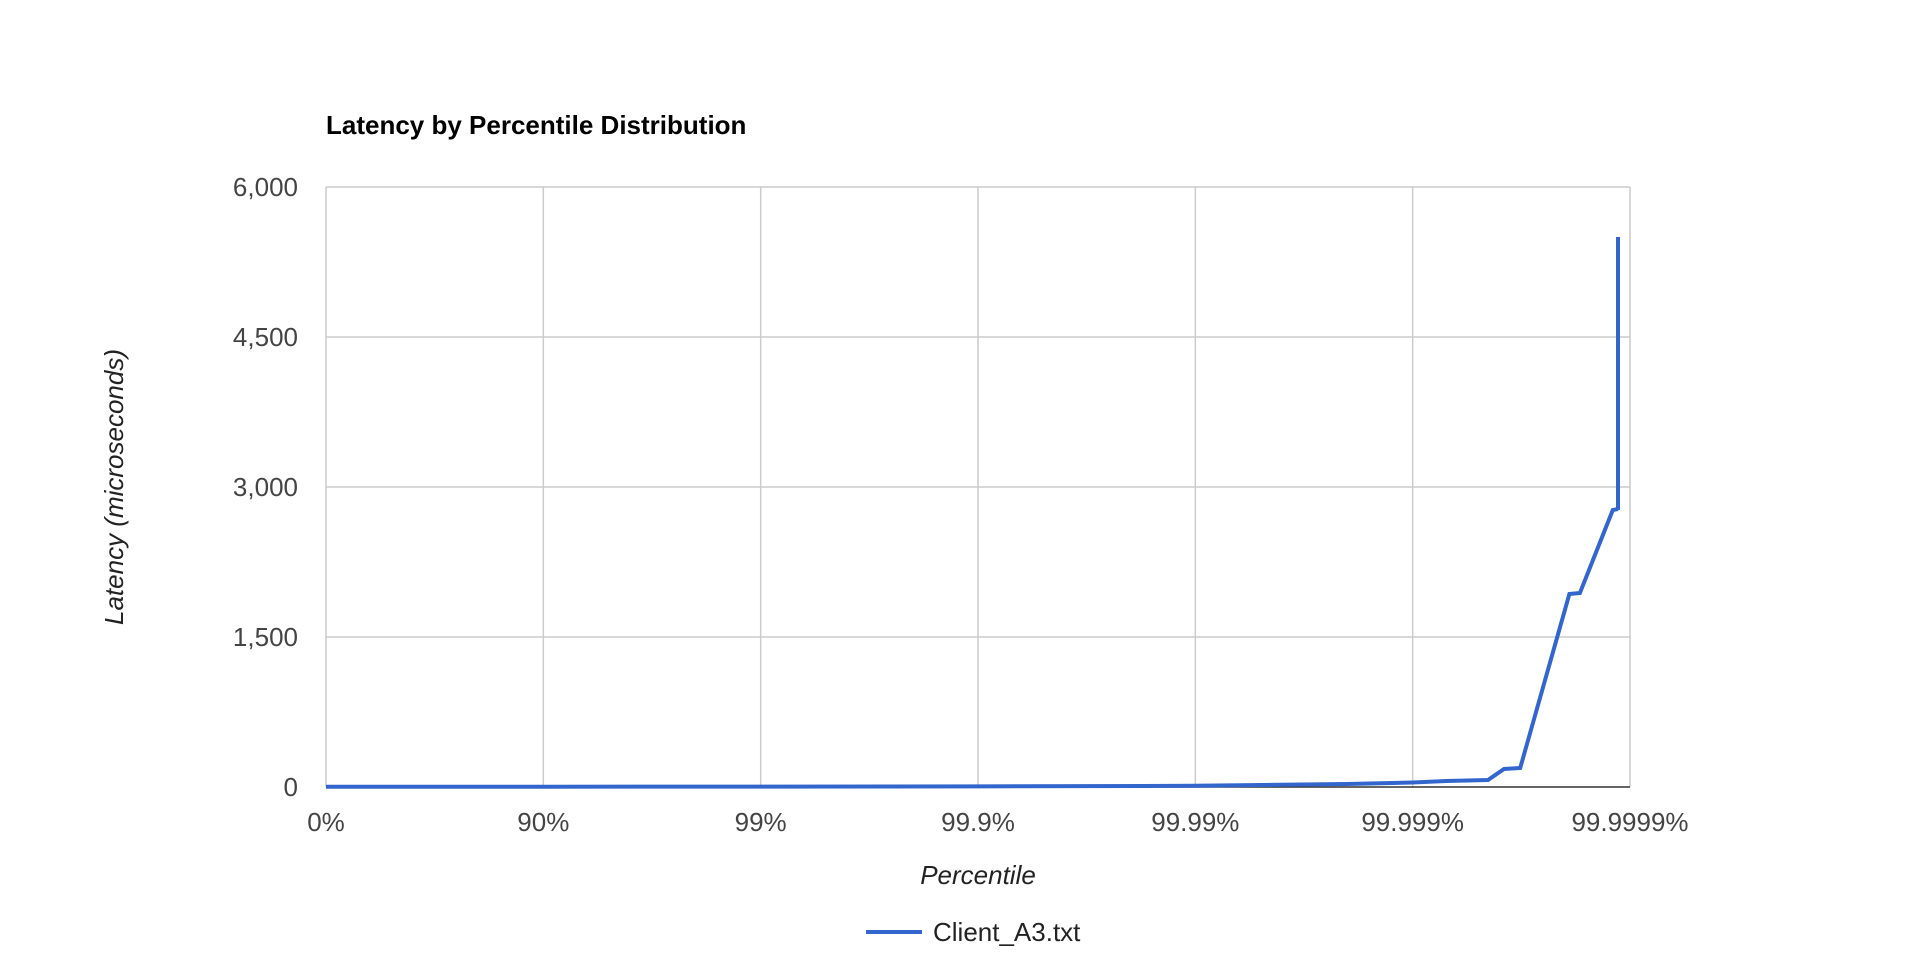 This screenshot has width=1932, height=960. Describe the element at coordinates (978, 875) in the screenshot. I see `x-axis-title: Percentile` at that location.